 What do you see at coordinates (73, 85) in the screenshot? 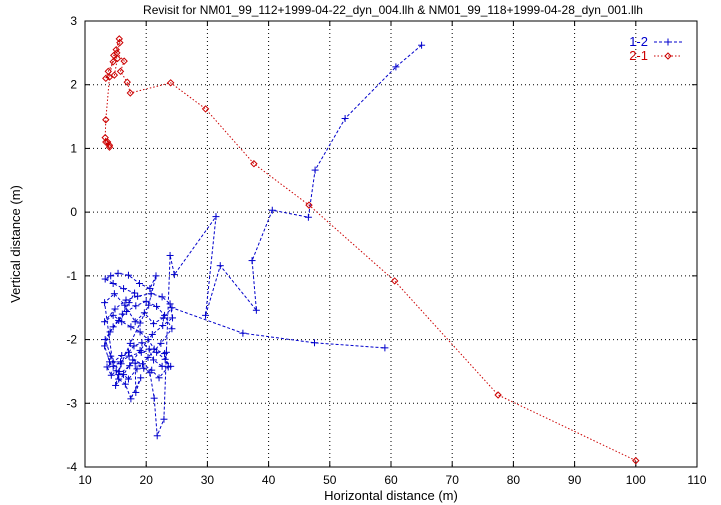
I see `y-tick-label: 2` at bounding box center [73, 85].